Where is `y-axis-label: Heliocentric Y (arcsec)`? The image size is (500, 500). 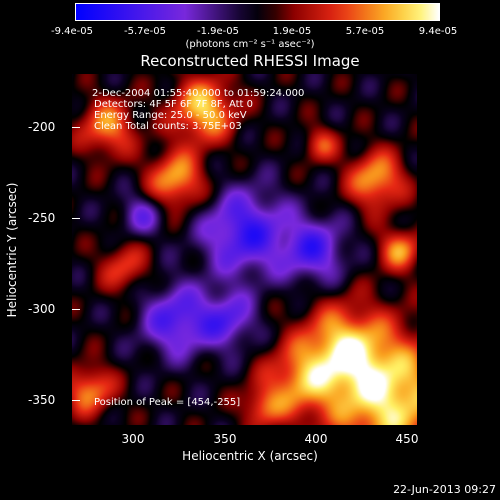 y-axis-label: Heliocentric Y (arcsec) is located at coordinates (12, 250).